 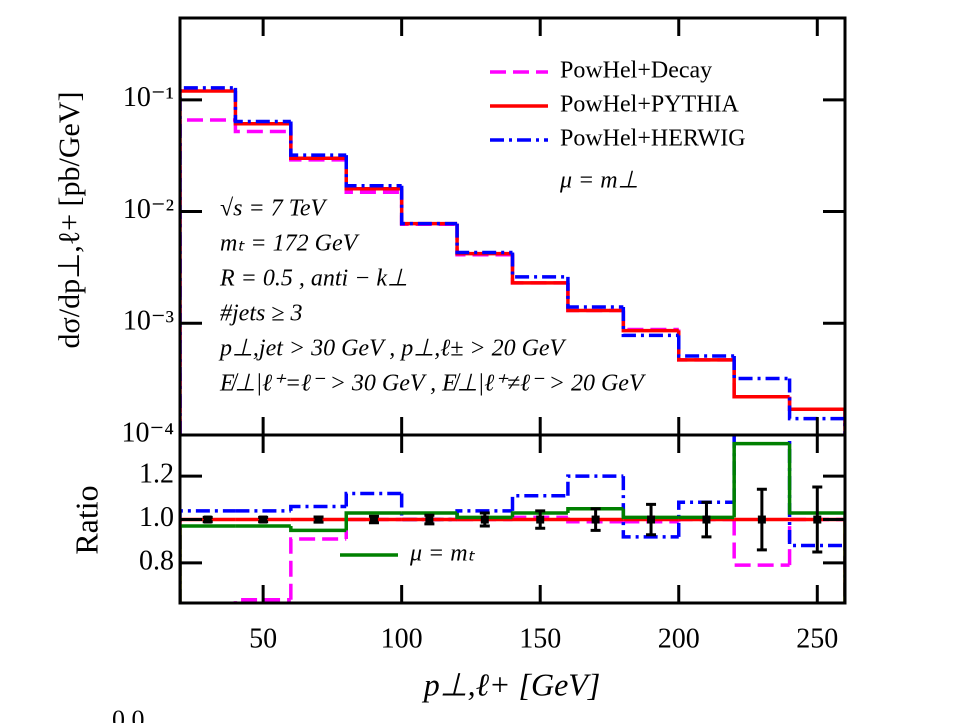 What do you see at coordinates (69, 220) in the screenshot?
I see `y-axis-label: dσ/dp⊥,ℓ+ [pb/GeV]` at bounding box center [69, 220].